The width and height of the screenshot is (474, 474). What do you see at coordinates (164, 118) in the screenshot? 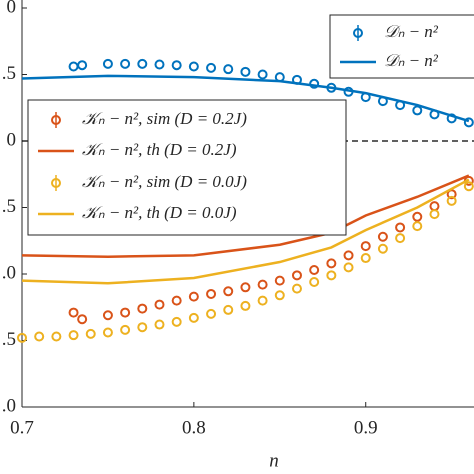
I see `legend-label: 𝒦ₙ − n², sim (D = 0.2J)` at bounding box center [164, 118].